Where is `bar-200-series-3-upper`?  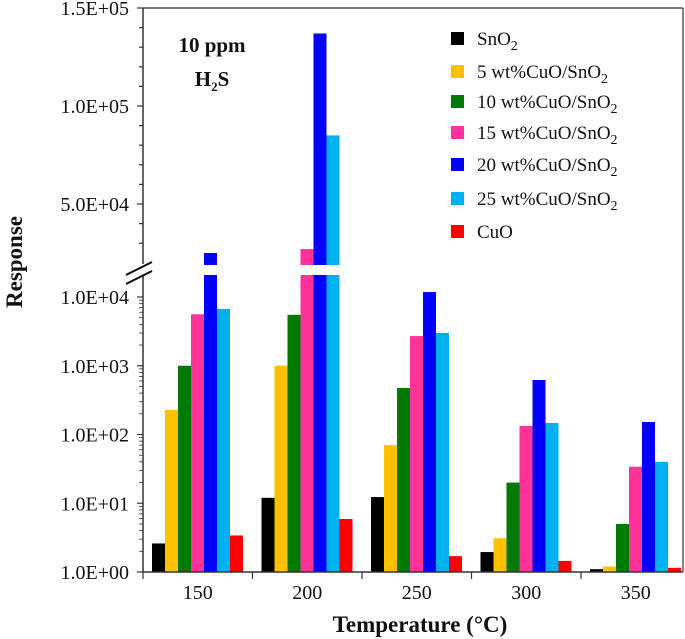
bar-200-series-3-upper is located at coordinates (307, 257).